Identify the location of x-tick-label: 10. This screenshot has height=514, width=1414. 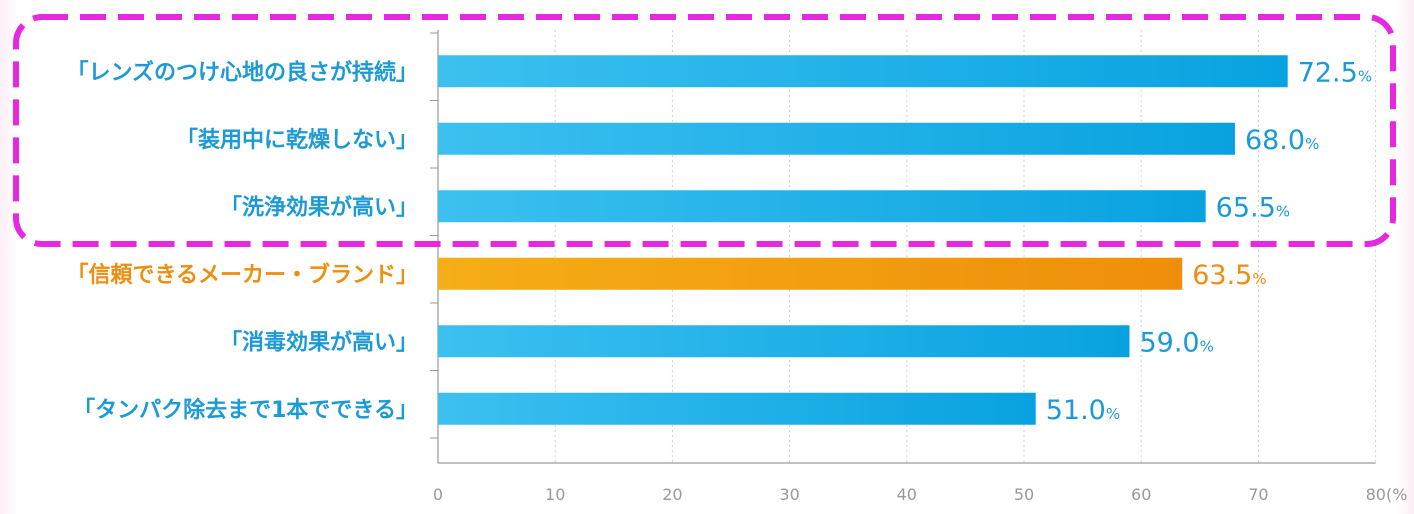
(555, 494).